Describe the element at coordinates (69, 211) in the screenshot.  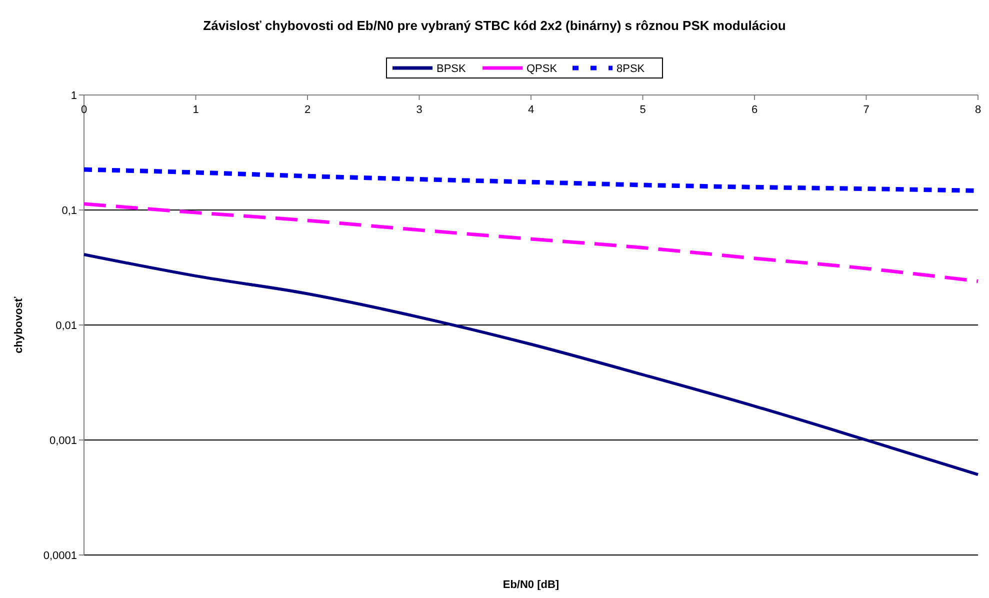
I see `y-tick-label: 0,1` at that location.